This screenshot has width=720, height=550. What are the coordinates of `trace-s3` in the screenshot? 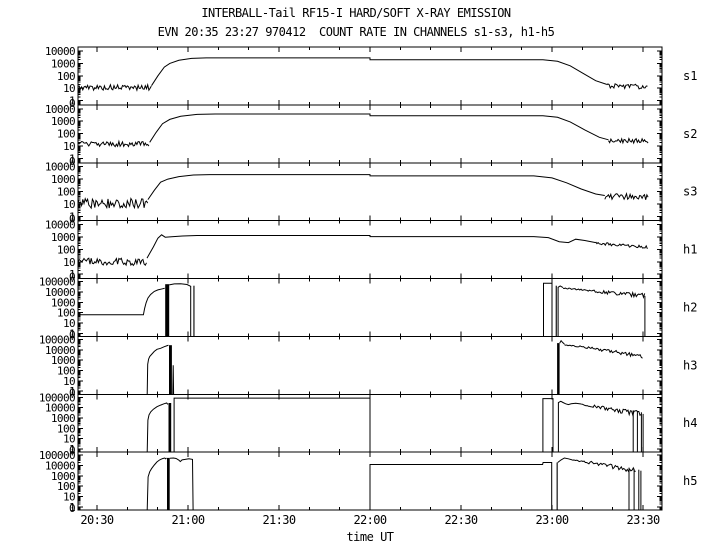 It's located at (376, 187).